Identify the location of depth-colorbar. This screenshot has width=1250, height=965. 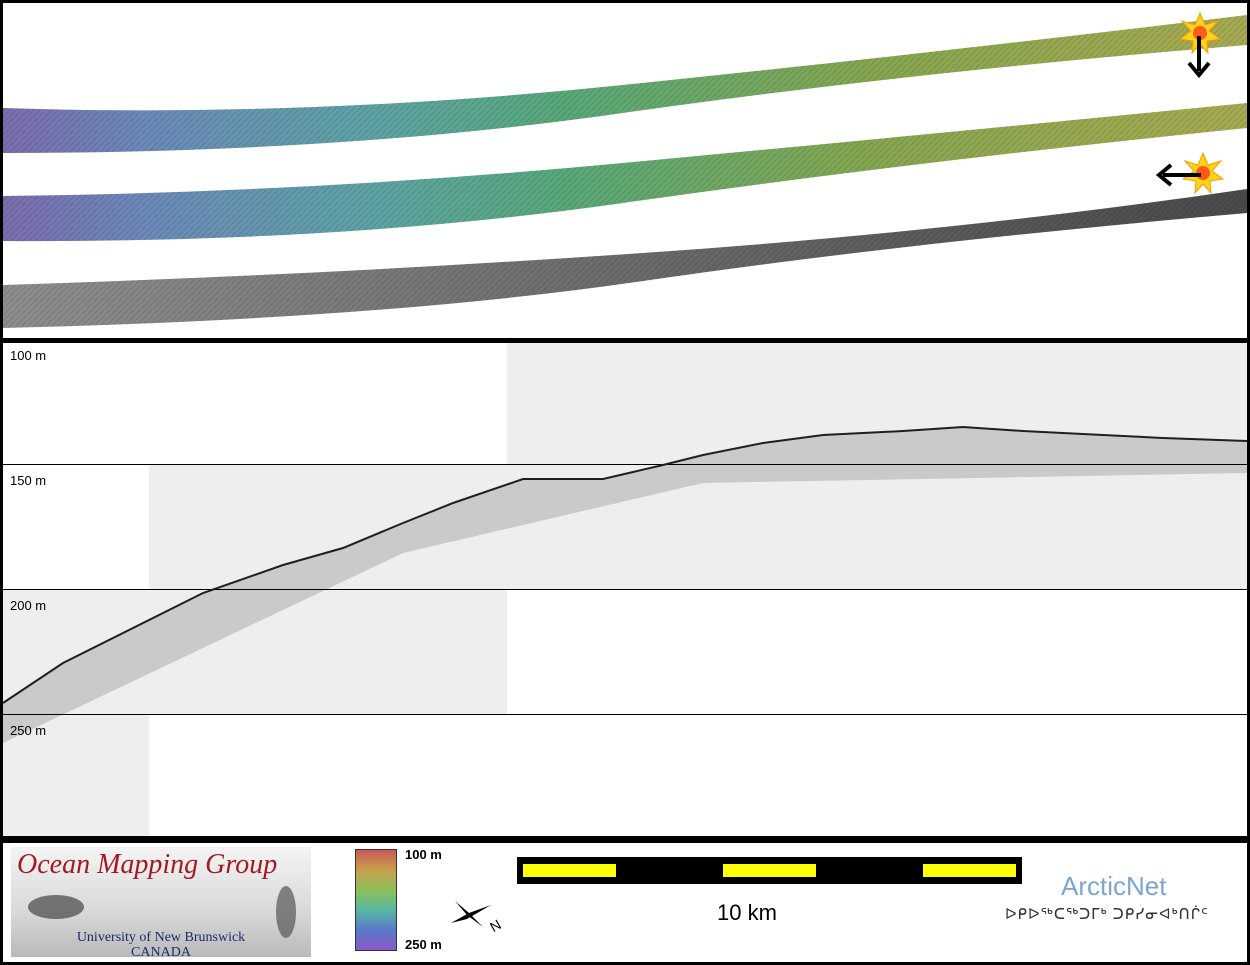
(376, 900).